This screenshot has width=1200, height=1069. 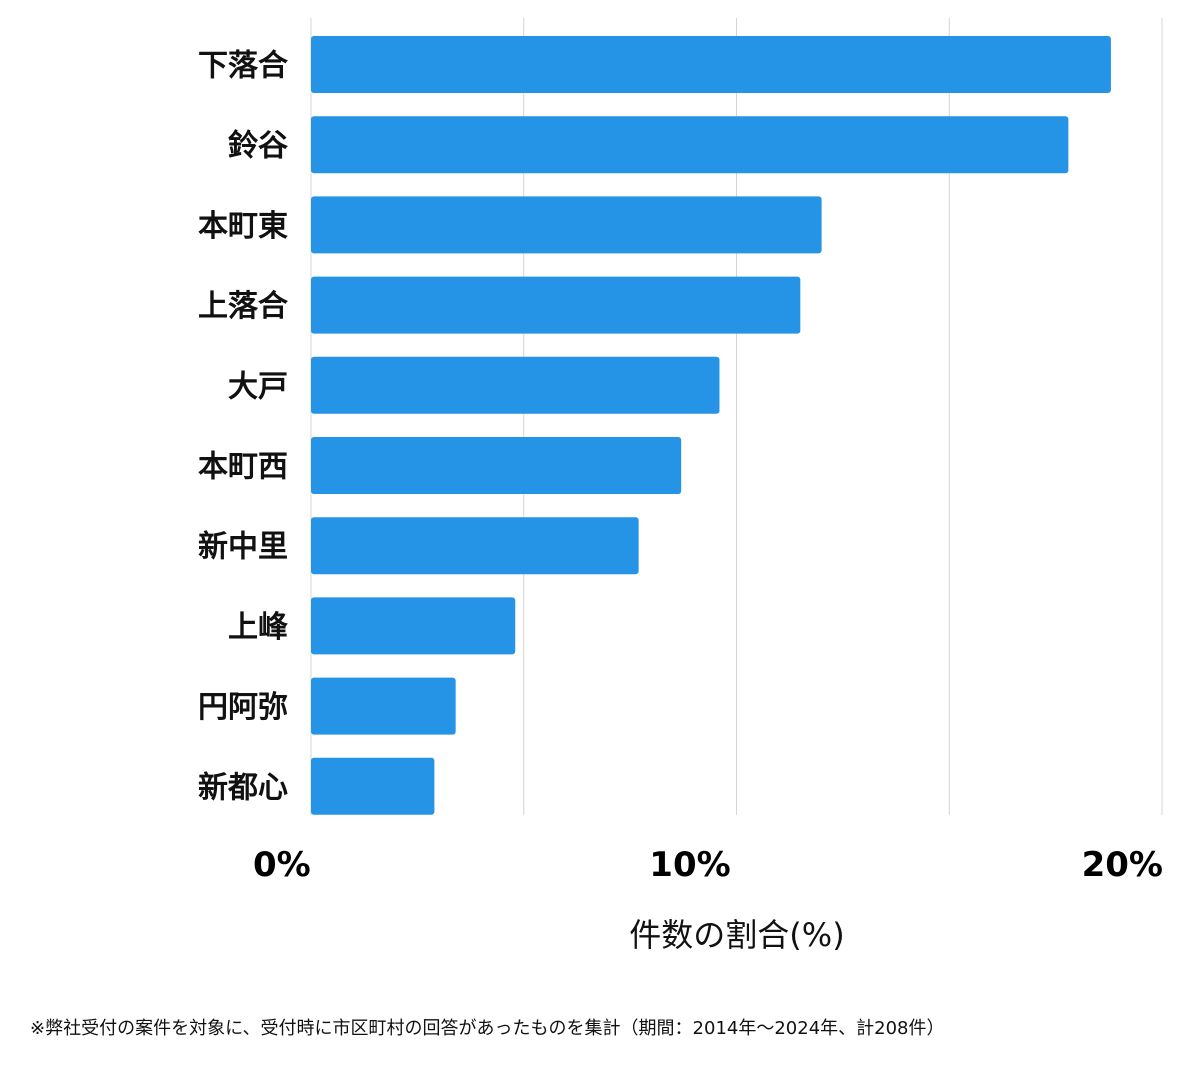 What do you see at coordinates (243, 787) in the screenshot?
I see `category-label: 新都心` at bounding box center [243, 787].